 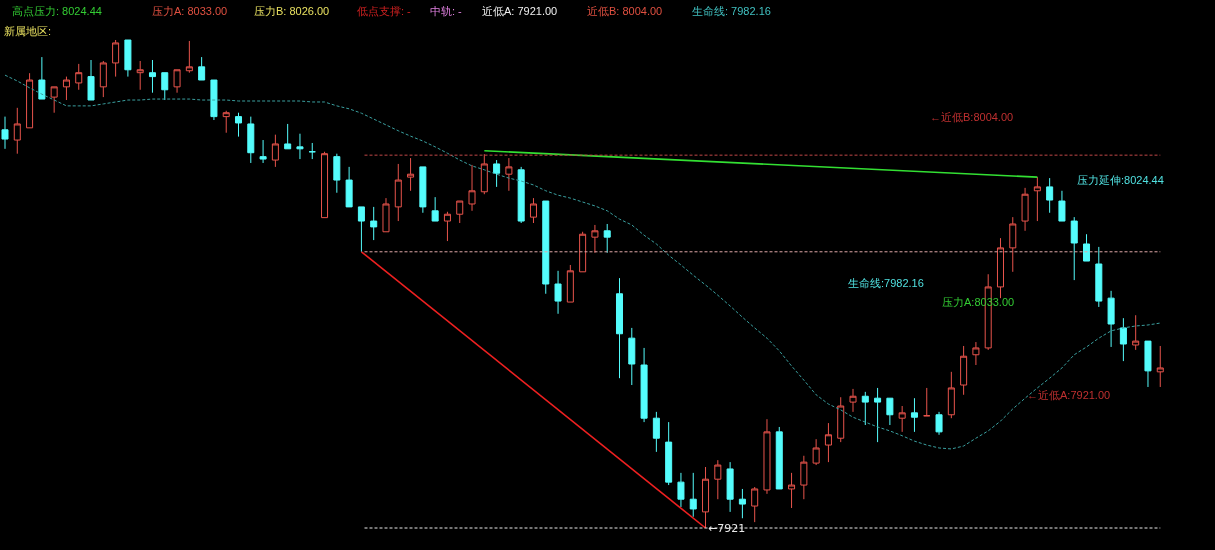 What do you see at coordinates (292, 11) in the screenshot?
I see `text: 压力B: 8026.00` at bounding box center [292, 11].